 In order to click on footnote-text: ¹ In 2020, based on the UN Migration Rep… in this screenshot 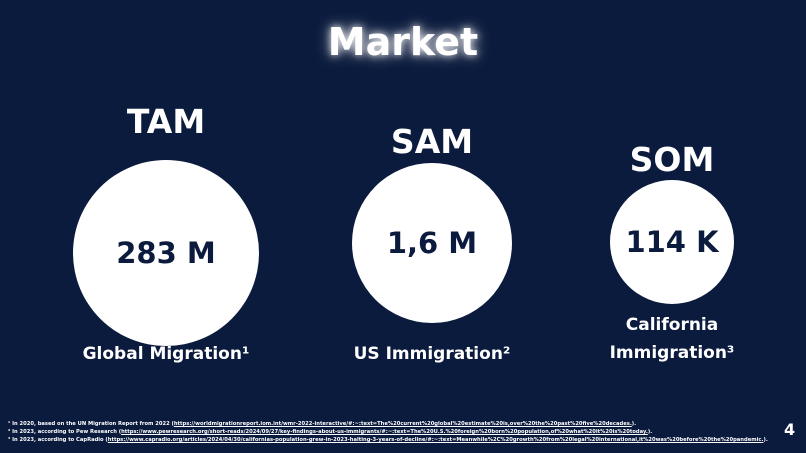, I will do `click(91, 424)`.